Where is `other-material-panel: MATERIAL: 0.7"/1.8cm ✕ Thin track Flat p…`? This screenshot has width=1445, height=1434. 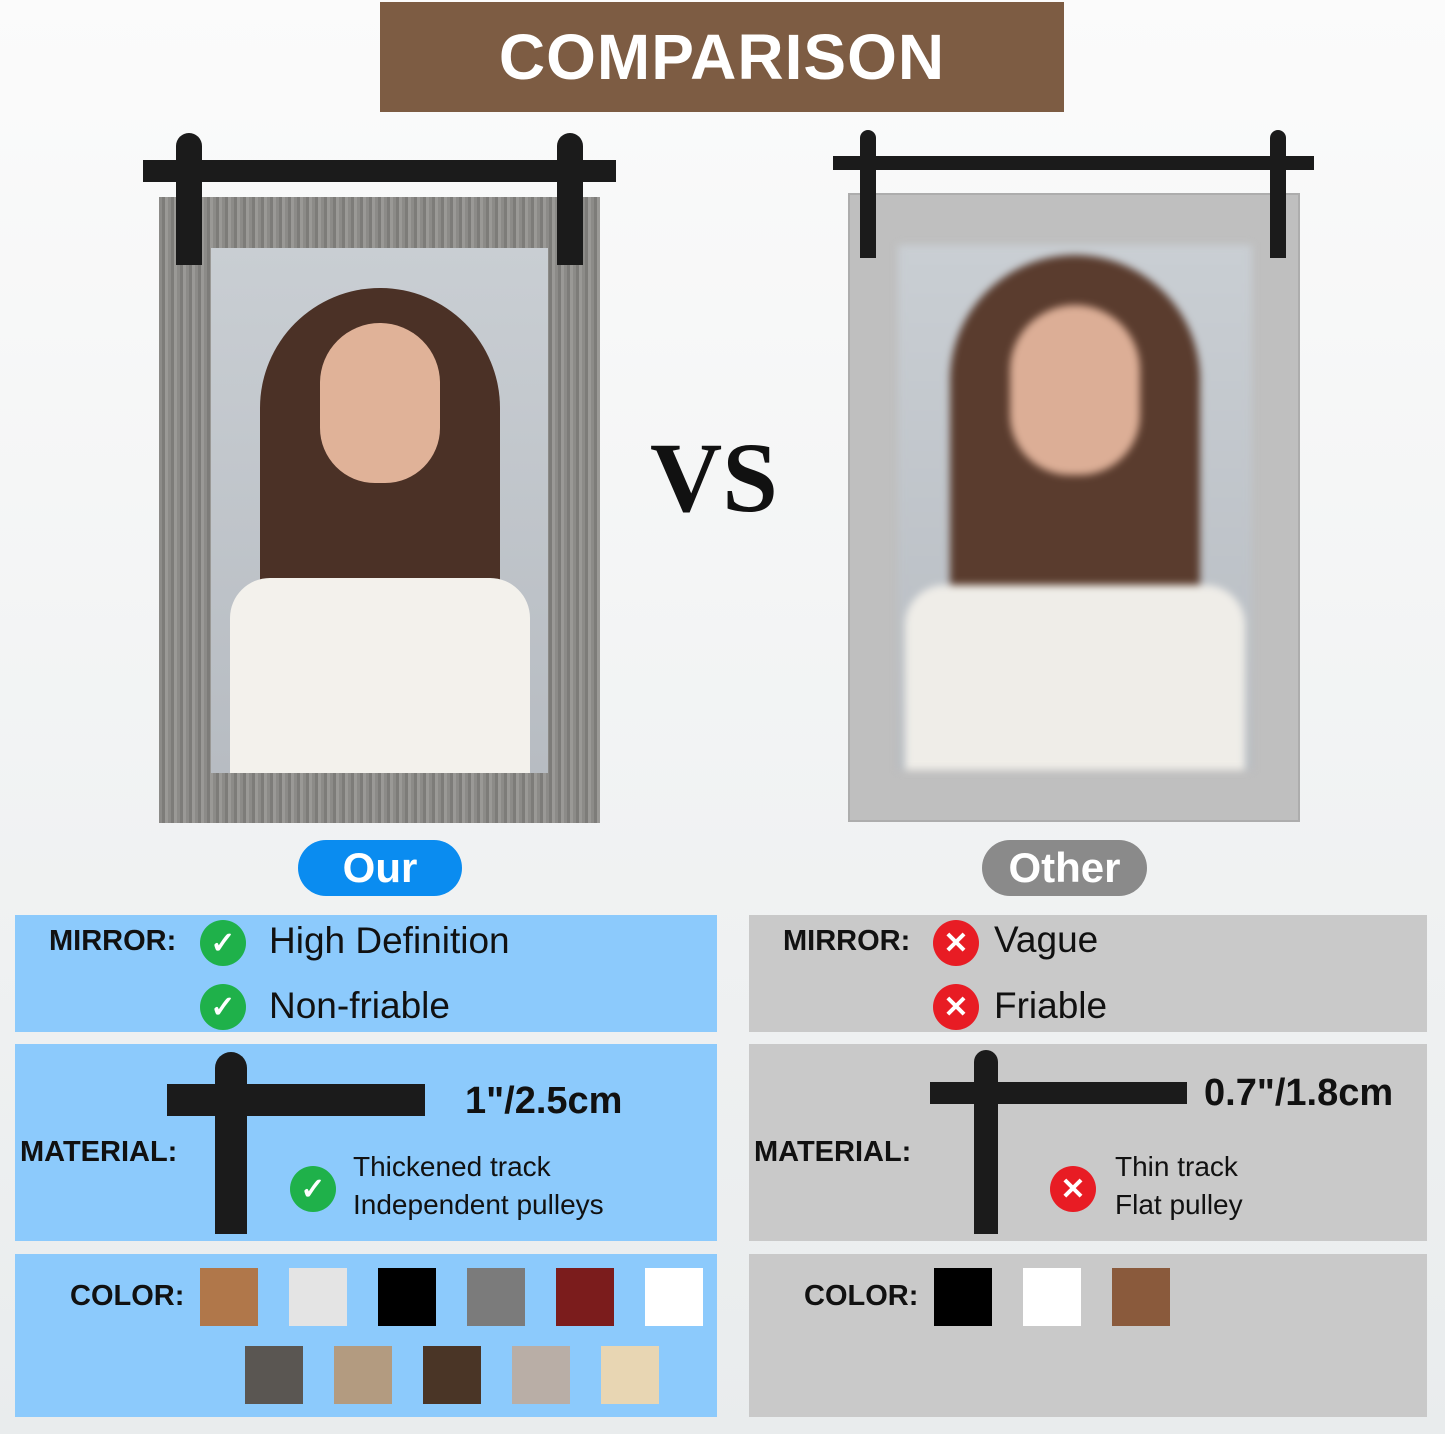
other-material-panel: MATERIAL: 0.7"/1.8cm ✕ Thin track Flat p… is located at coordinates (1088, 1142).